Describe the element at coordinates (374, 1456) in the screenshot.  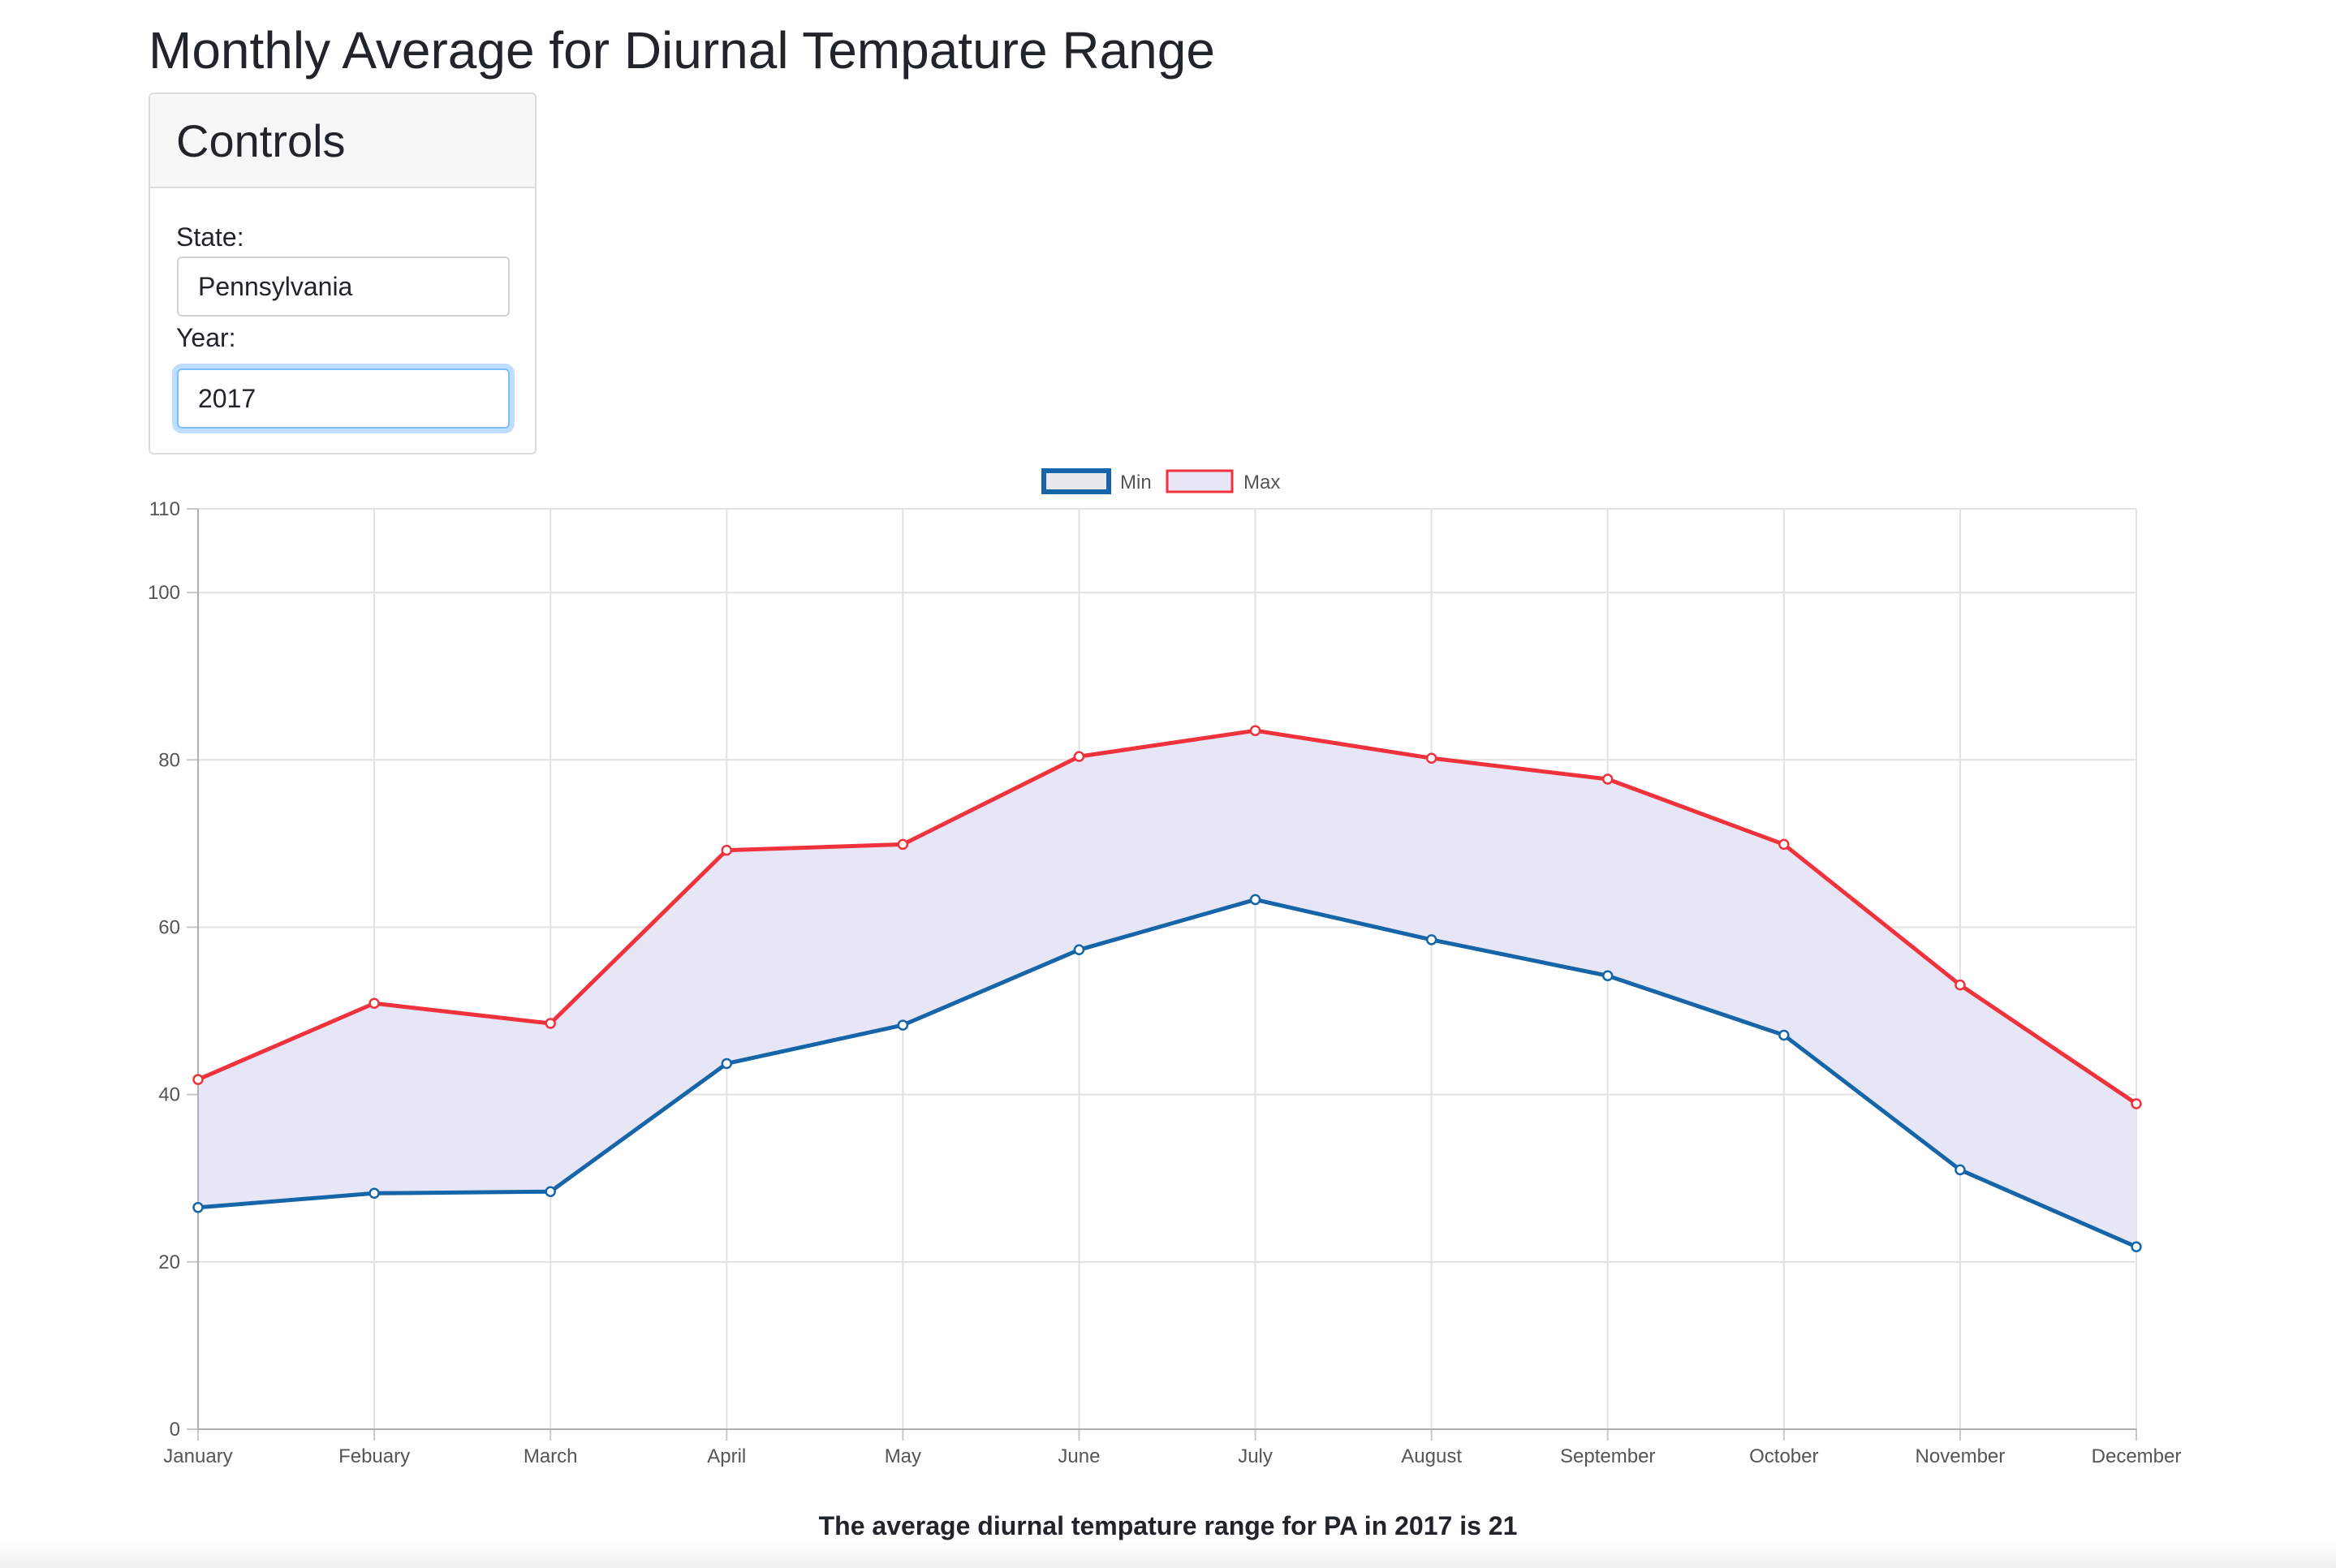
I see `x-tick-label: Febuary` at that location.